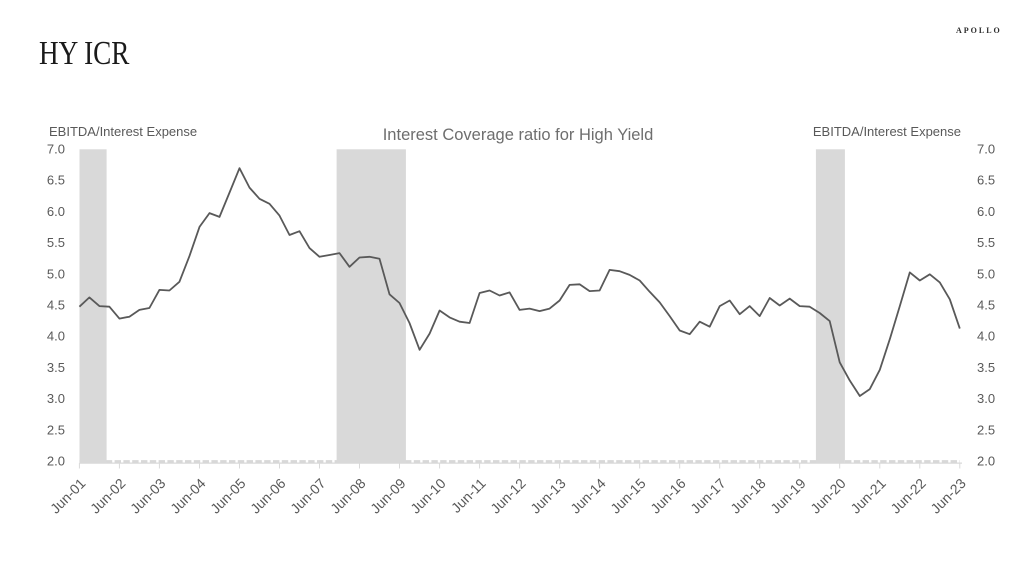  Describe the element at coordinates (348, 496) in the screenshot. I see `svg-text: Jun-08` at that location.